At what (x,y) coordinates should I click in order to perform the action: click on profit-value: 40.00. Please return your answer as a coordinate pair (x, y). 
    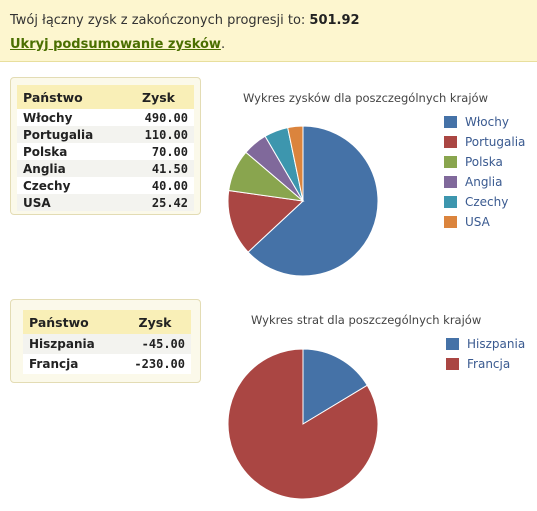
    Looking at the image, I should click on (158, 185).